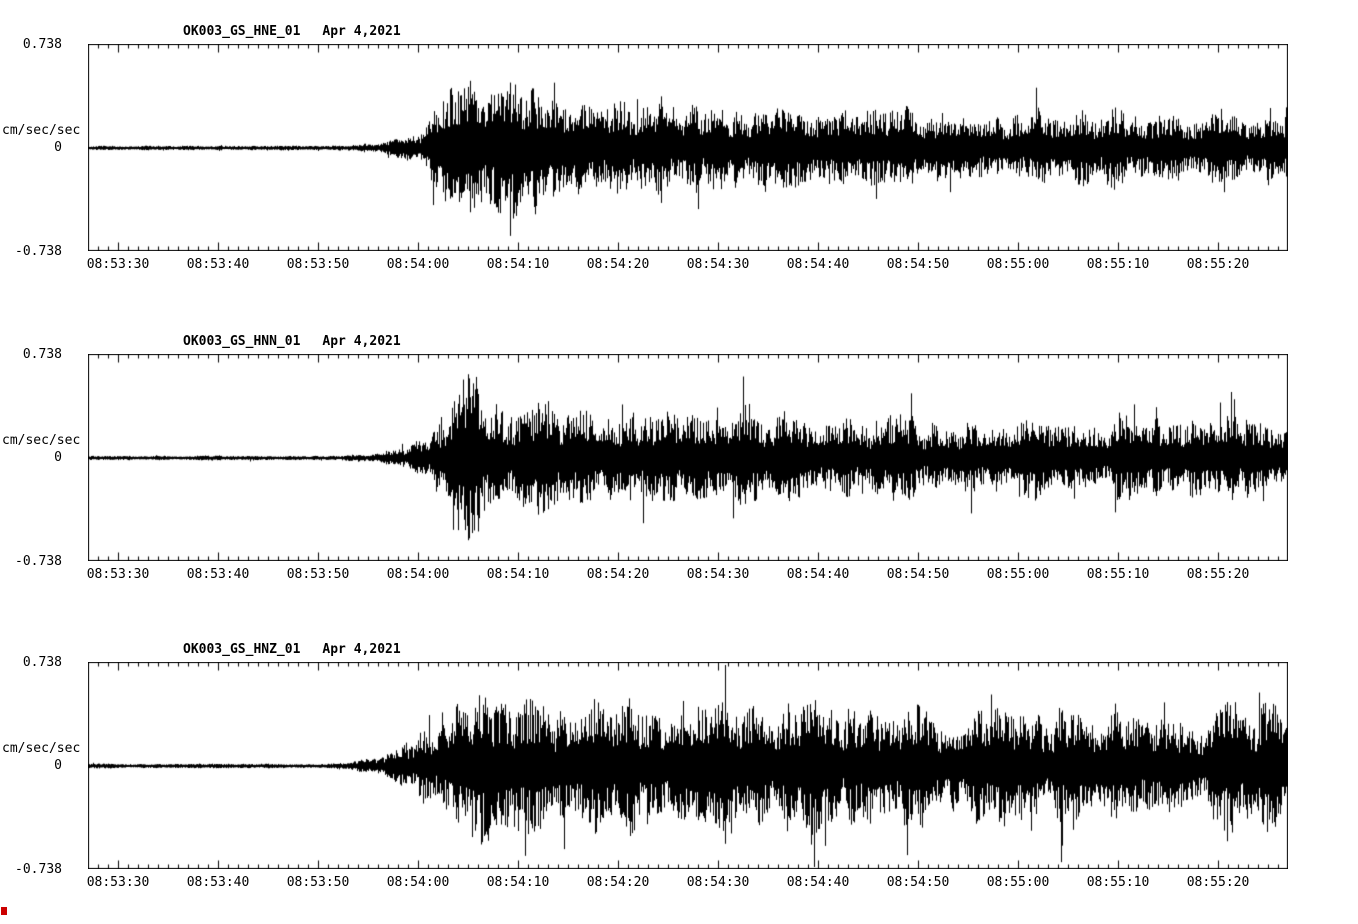 This screenshot has height=924, width=1358. Describe the element at coordinates (242, 649) in the screenshot. I see `station-channel-label: OK003_GS_HNZ_01` at that location.